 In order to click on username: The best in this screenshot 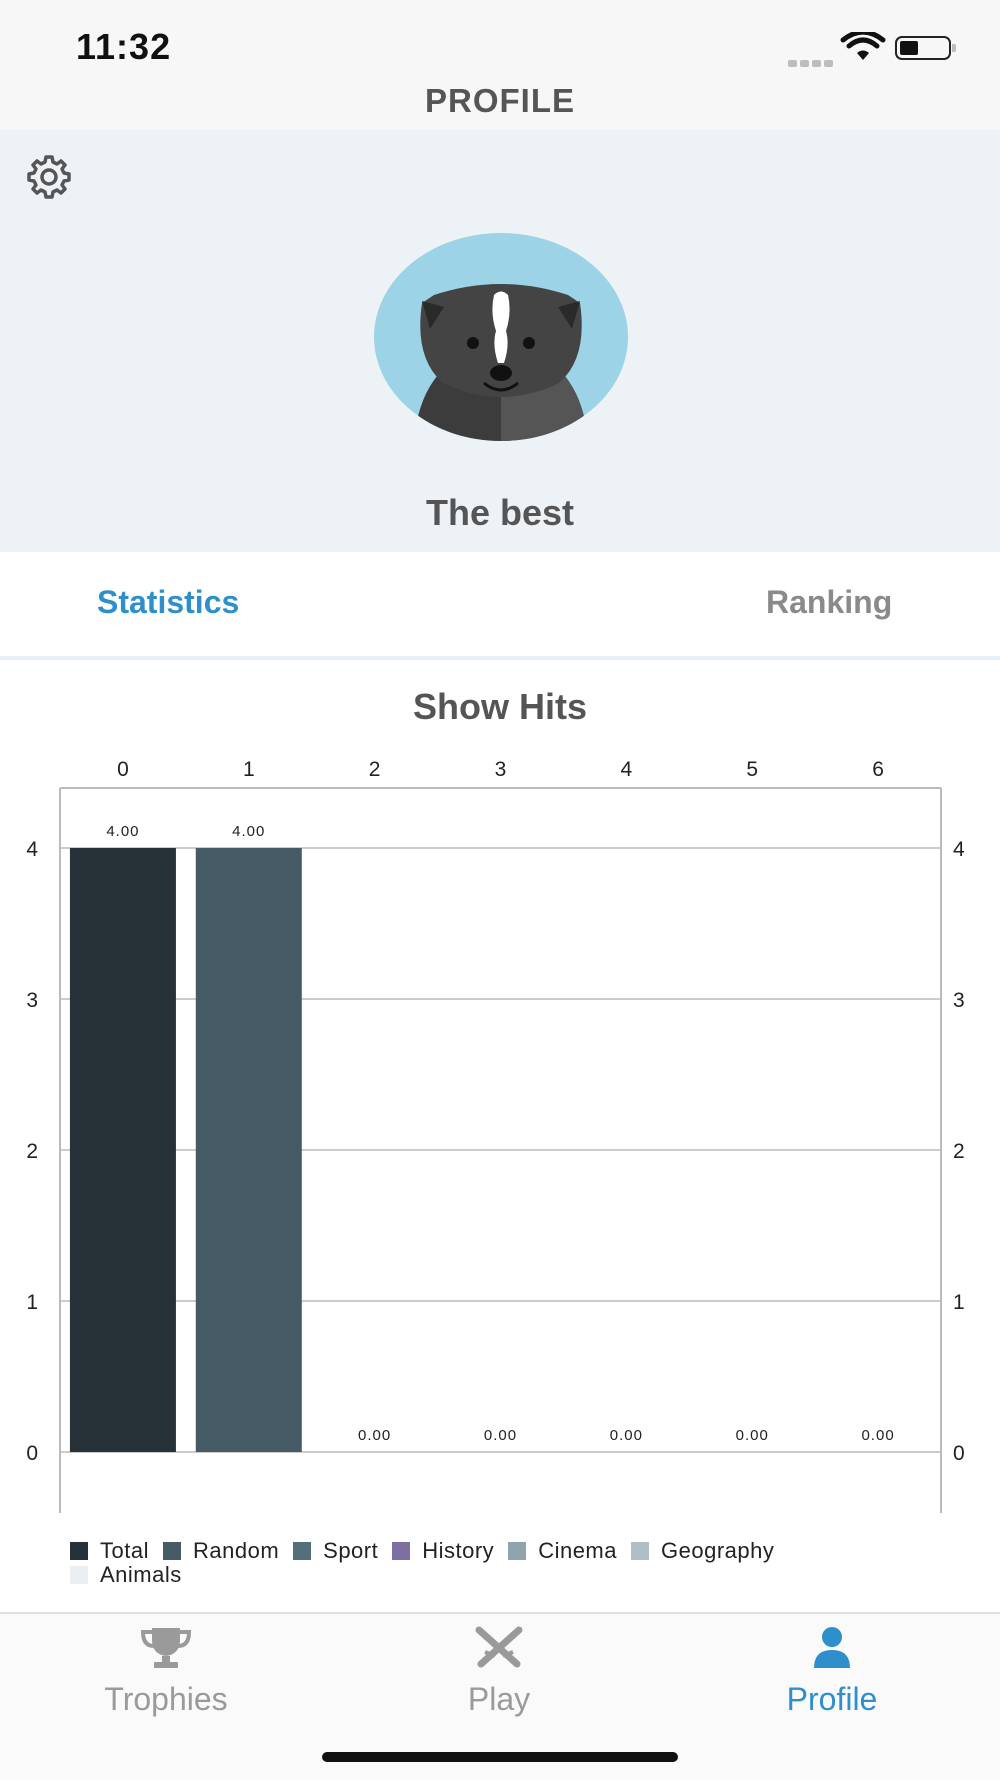, I will do `click(500, 512)`.